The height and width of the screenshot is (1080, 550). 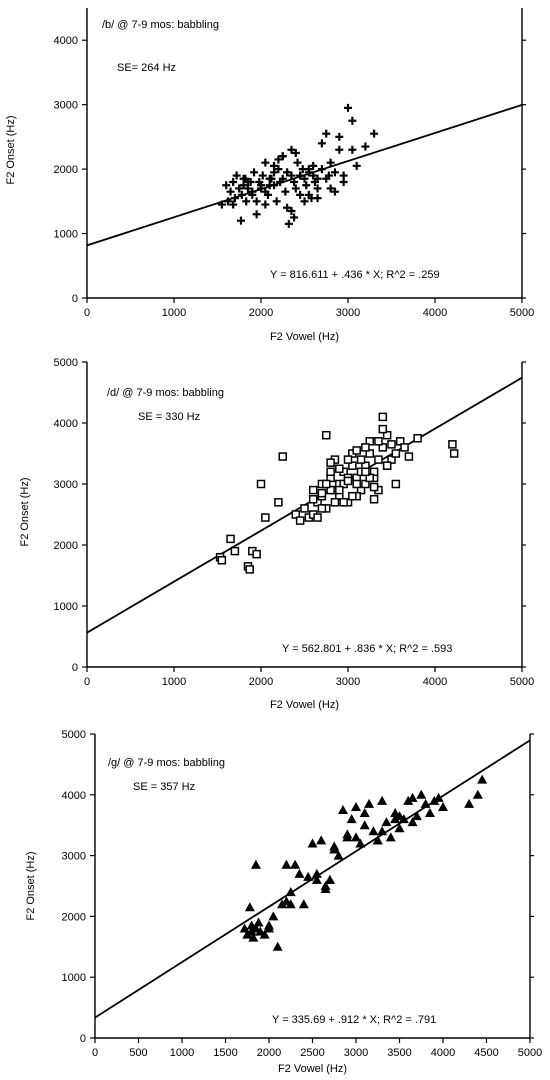 What do you see at coordinates (160, 25) in the screenshot?
I see `chart-title: /b/ @ 7-9 mos: babbling` at bounding box center [160, 25].